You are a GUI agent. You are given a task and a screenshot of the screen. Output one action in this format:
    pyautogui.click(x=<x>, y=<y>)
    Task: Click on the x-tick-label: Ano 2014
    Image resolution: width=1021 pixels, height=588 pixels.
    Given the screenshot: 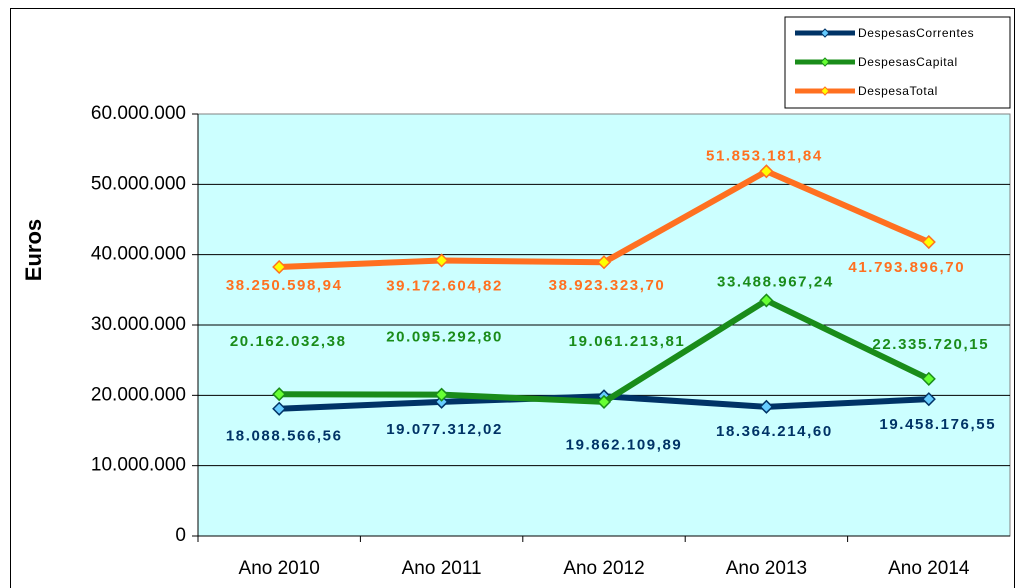 What is the action you would take?
    pyautogui.click(x=929, y=568)
    